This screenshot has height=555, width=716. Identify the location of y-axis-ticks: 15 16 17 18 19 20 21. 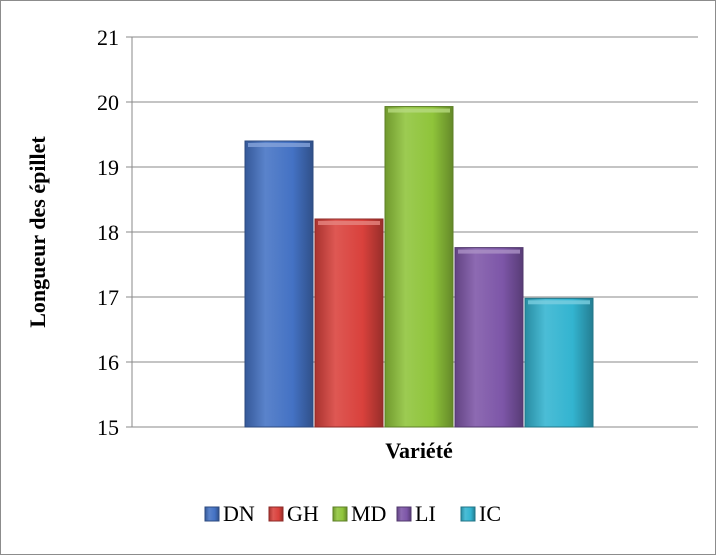
(108, 232).